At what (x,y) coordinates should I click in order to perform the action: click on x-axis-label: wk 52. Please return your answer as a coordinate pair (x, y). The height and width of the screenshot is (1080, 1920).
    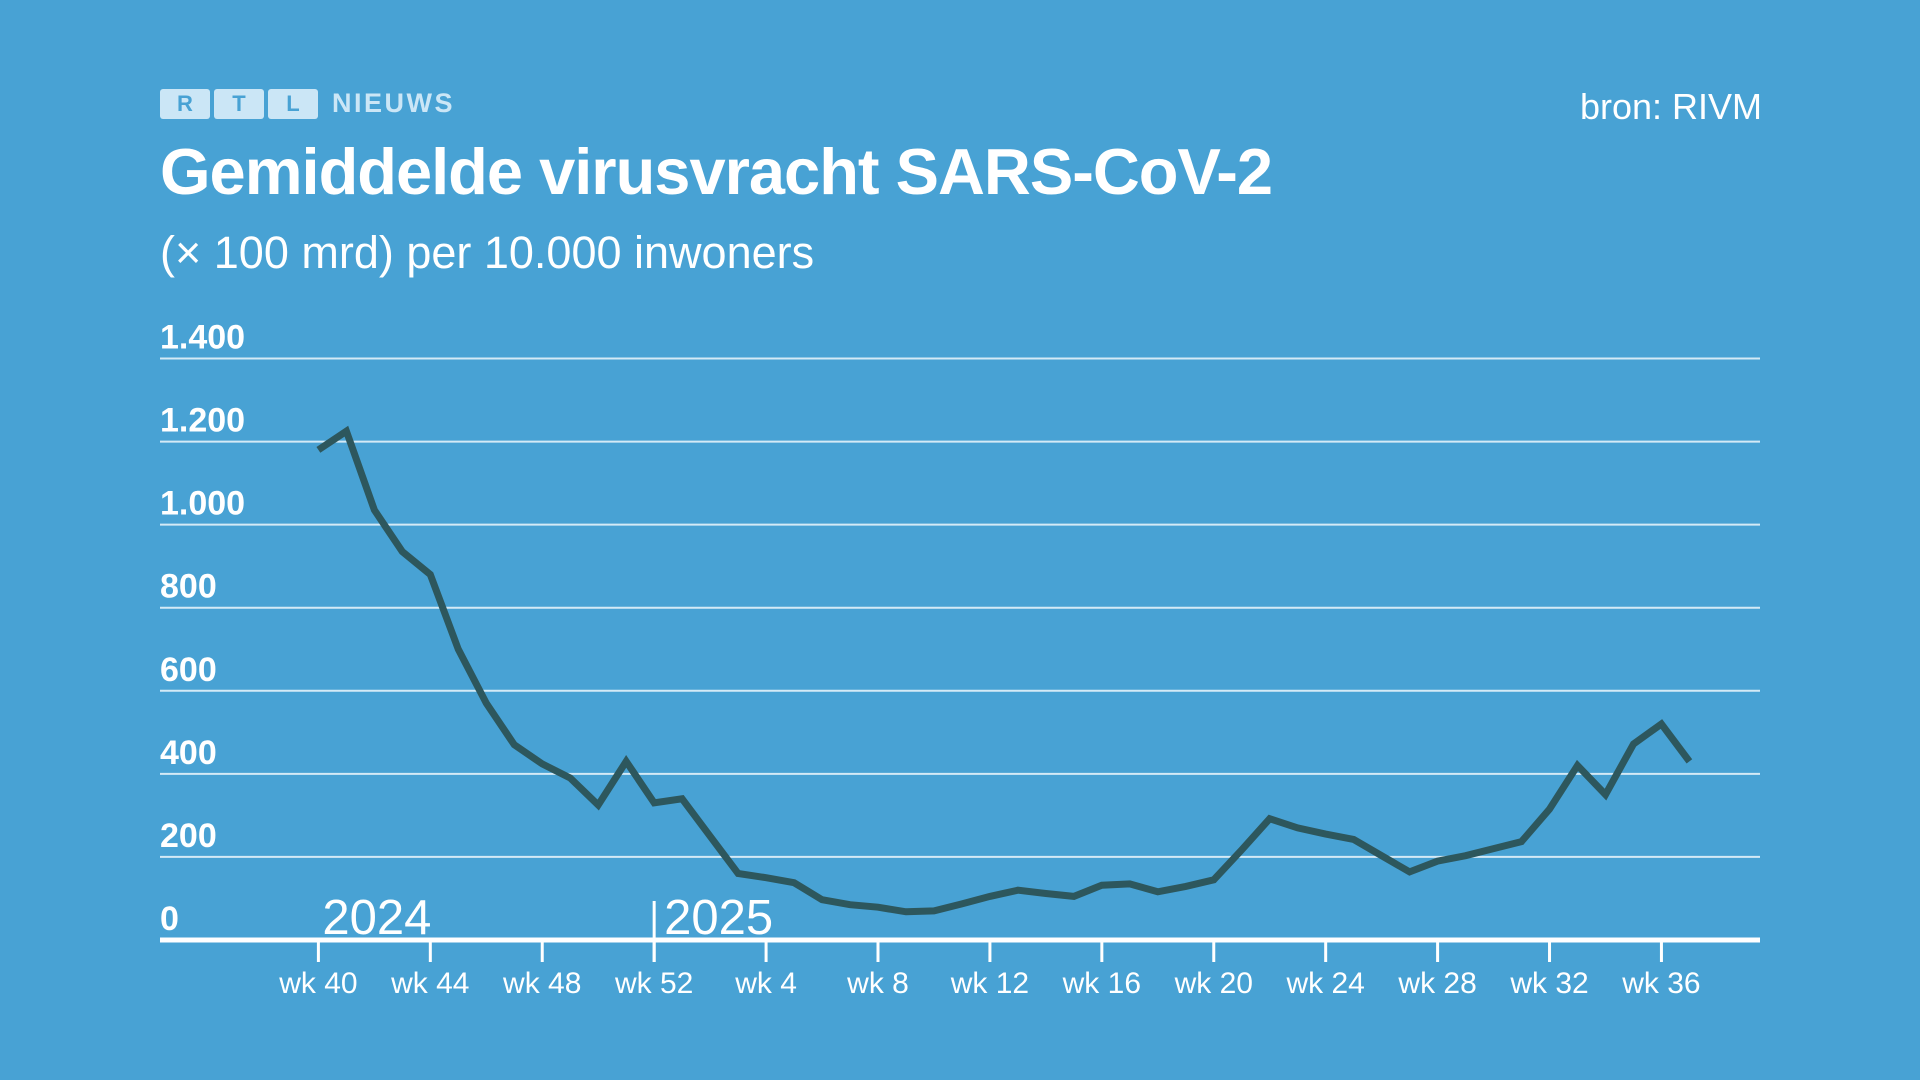
    Looking at the image, I should click on (653, 983).